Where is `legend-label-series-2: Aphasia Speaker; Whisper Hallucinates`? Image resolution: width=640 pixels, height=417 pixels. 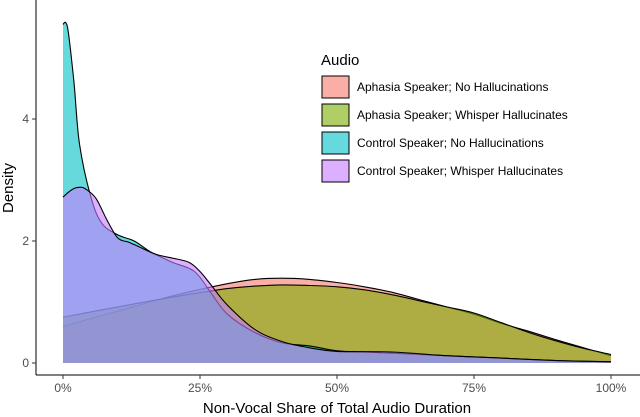 legend-label-series-2: Aphasia Speaker; Whisper Hallucinates is located at coordinates (462, 115).